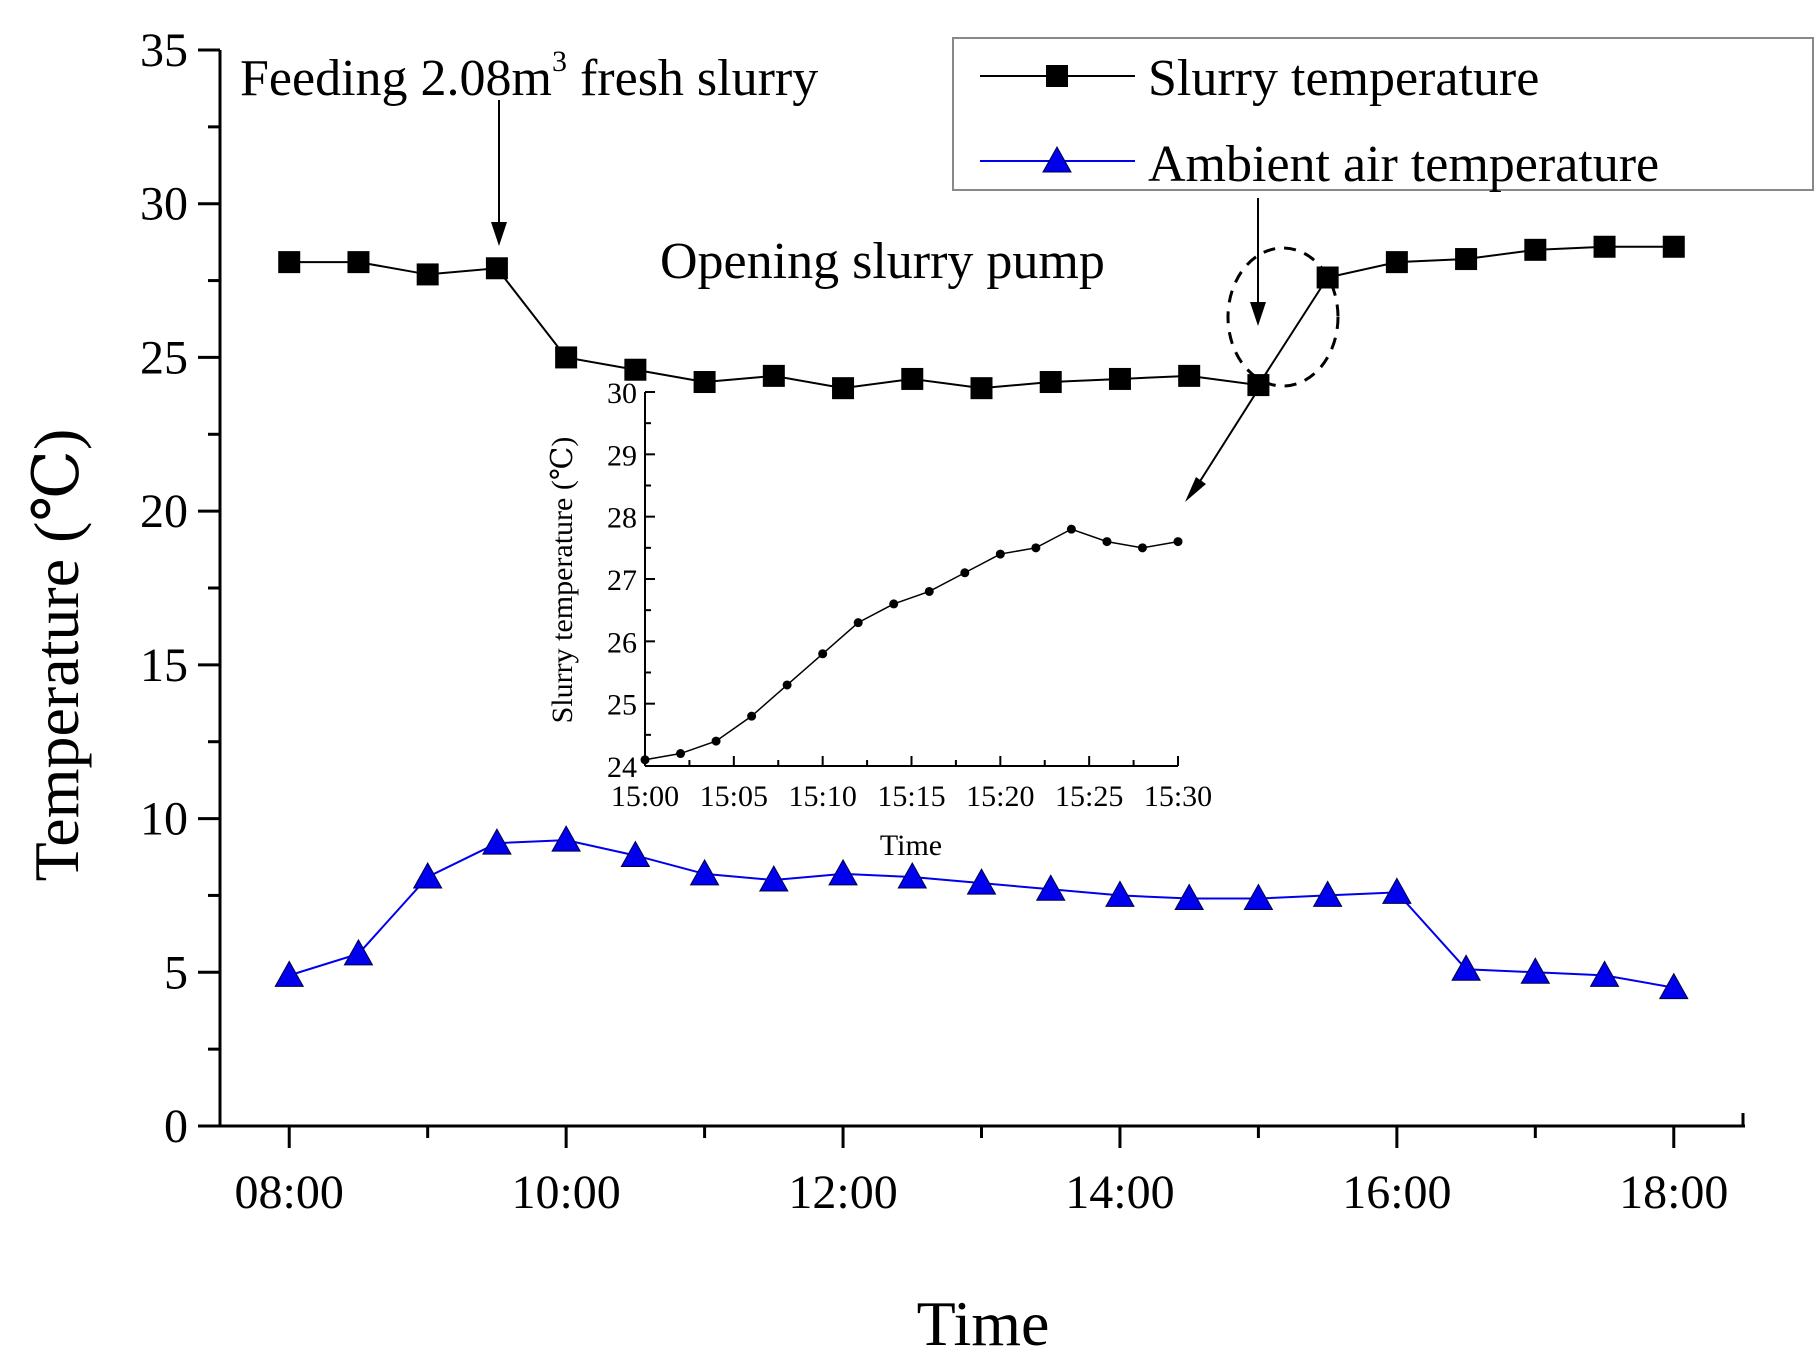 The image size is (1819, 1364). I want to click on legend-entry-slurry: Slurry temperature, so click(1259, 78).